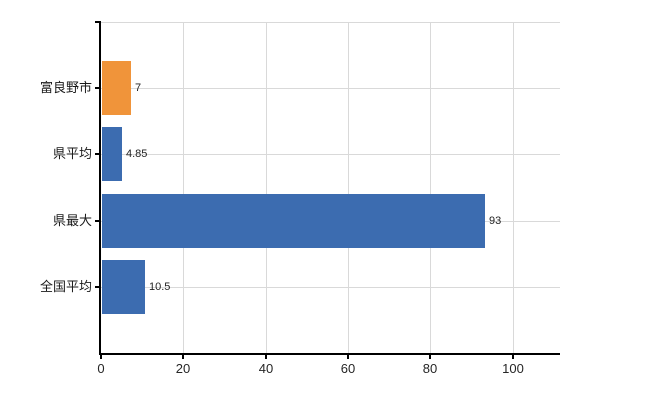  What do you see at coordinates (329, 354) in the screenshot?
I see `x-axis-line` at bounding box center [329, 354].